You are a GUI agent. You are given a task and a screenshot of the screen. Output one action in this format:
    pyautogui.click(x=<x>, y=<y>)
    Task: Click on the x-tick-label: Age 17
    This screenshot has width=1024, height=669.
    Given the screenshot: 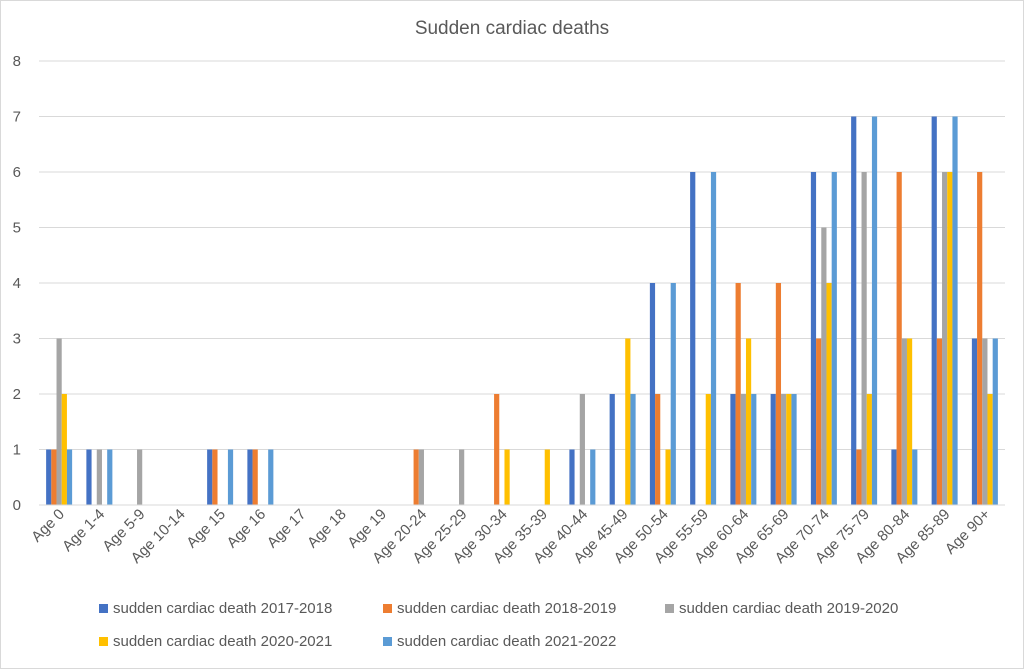 What is the action you would take?
    pyautogui.click(x=287, y=529)
    